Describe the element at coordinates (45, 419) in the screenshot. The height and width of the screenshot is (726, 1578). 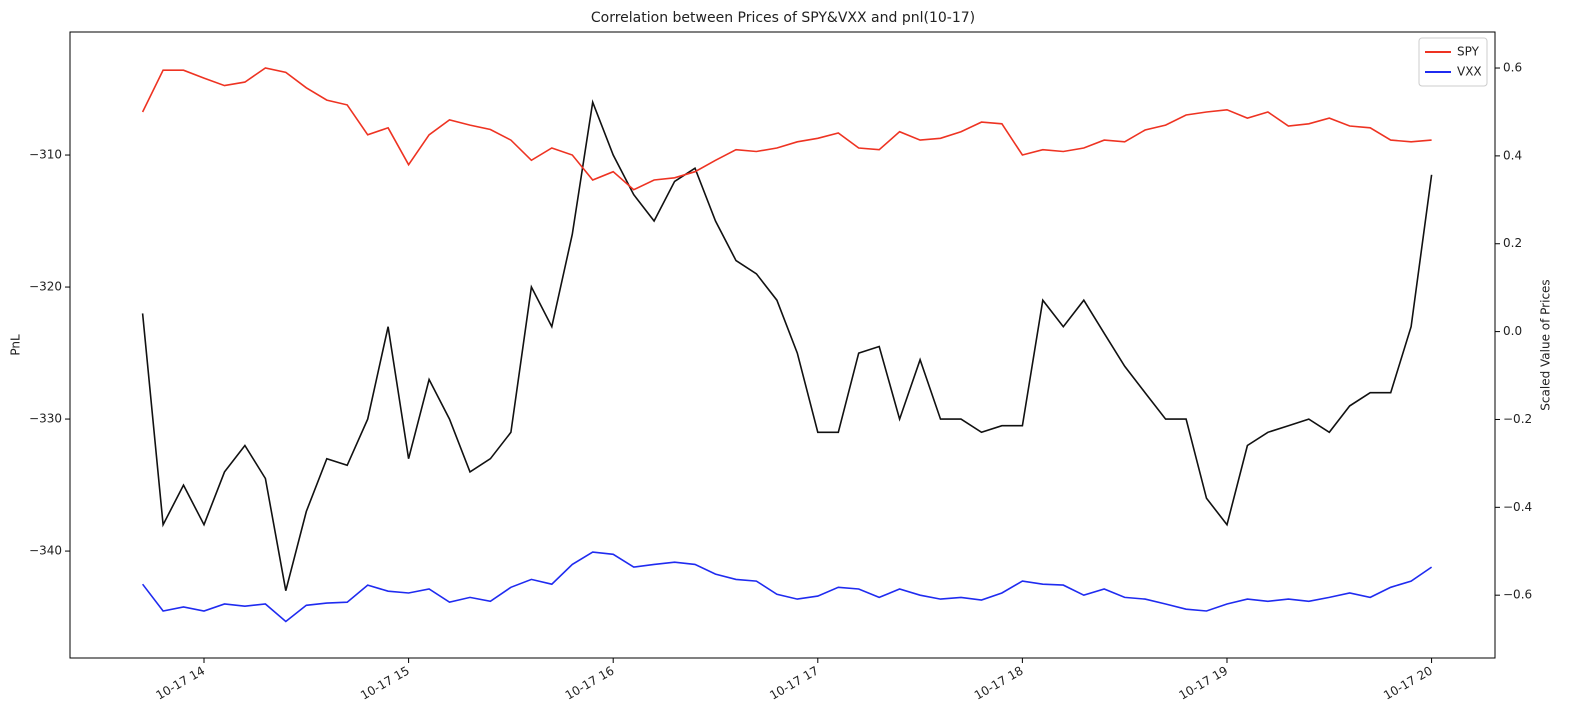
I see `y-tick-label: −330` at that location.